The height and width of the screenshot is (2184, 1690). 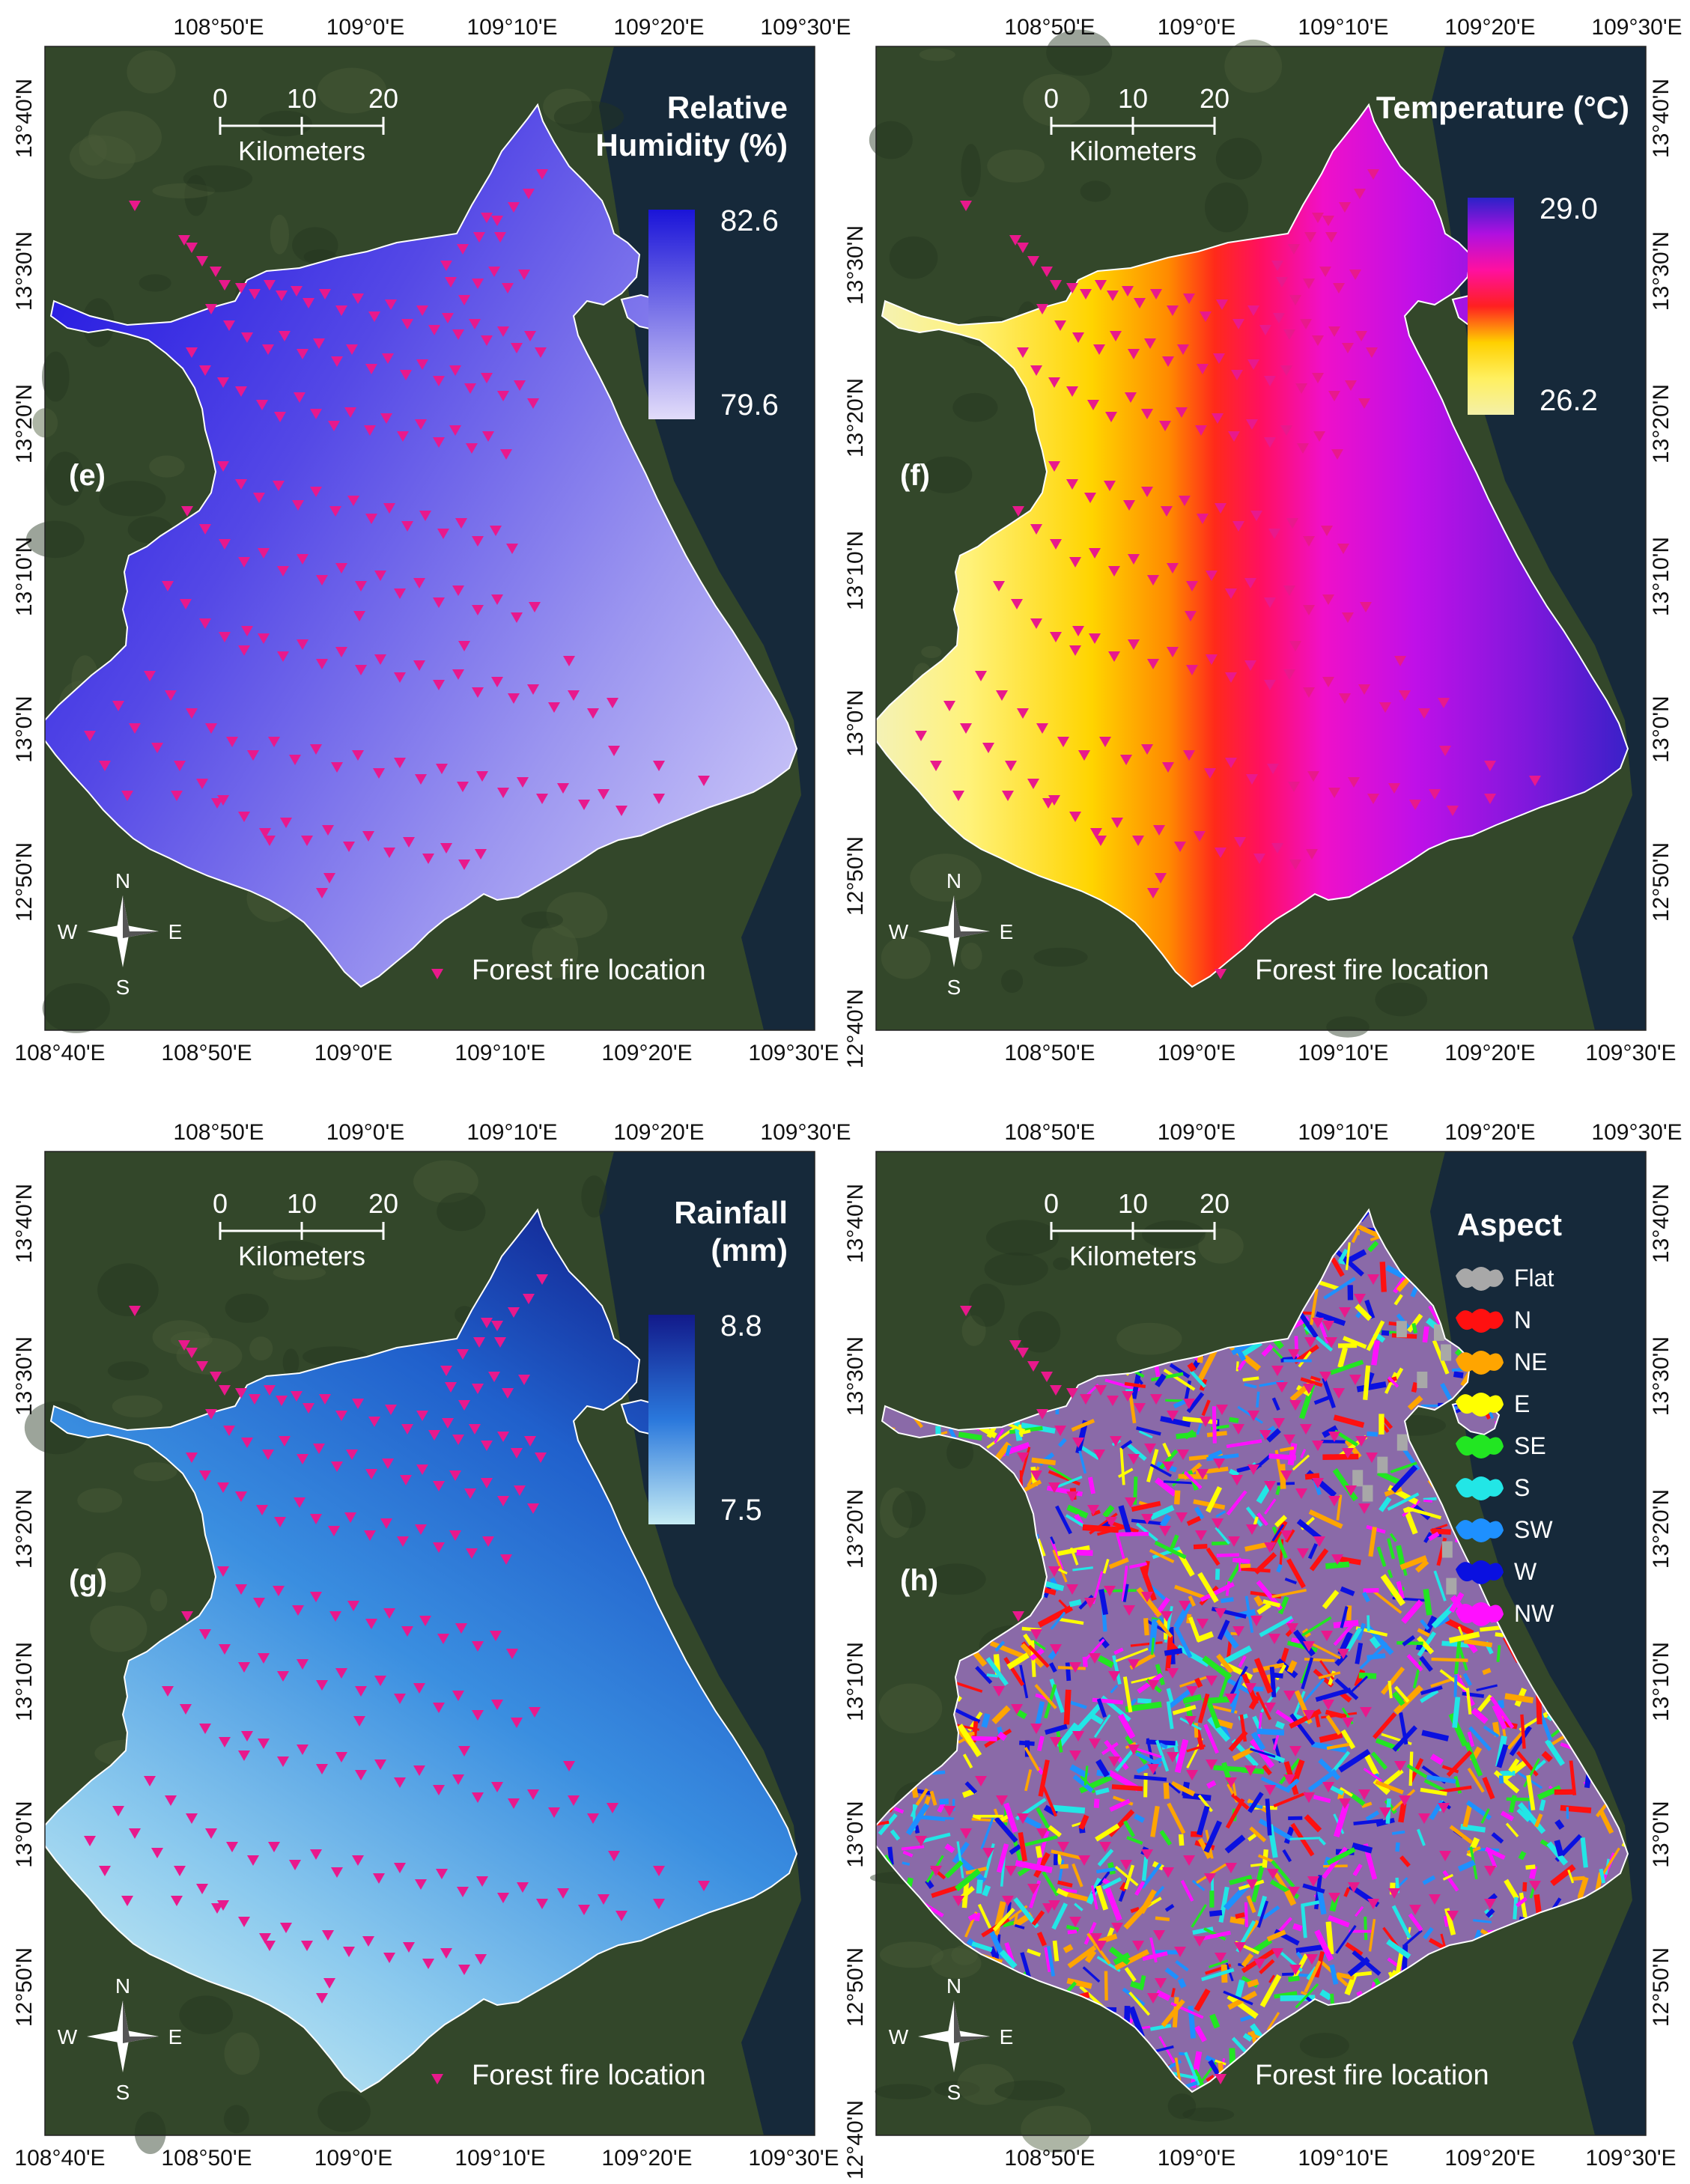 What do you see at coordinates (1049, 1132) in the screenshot?
I see `top-tick-label: 108°50'E` at bounding box center [1049, 1132].